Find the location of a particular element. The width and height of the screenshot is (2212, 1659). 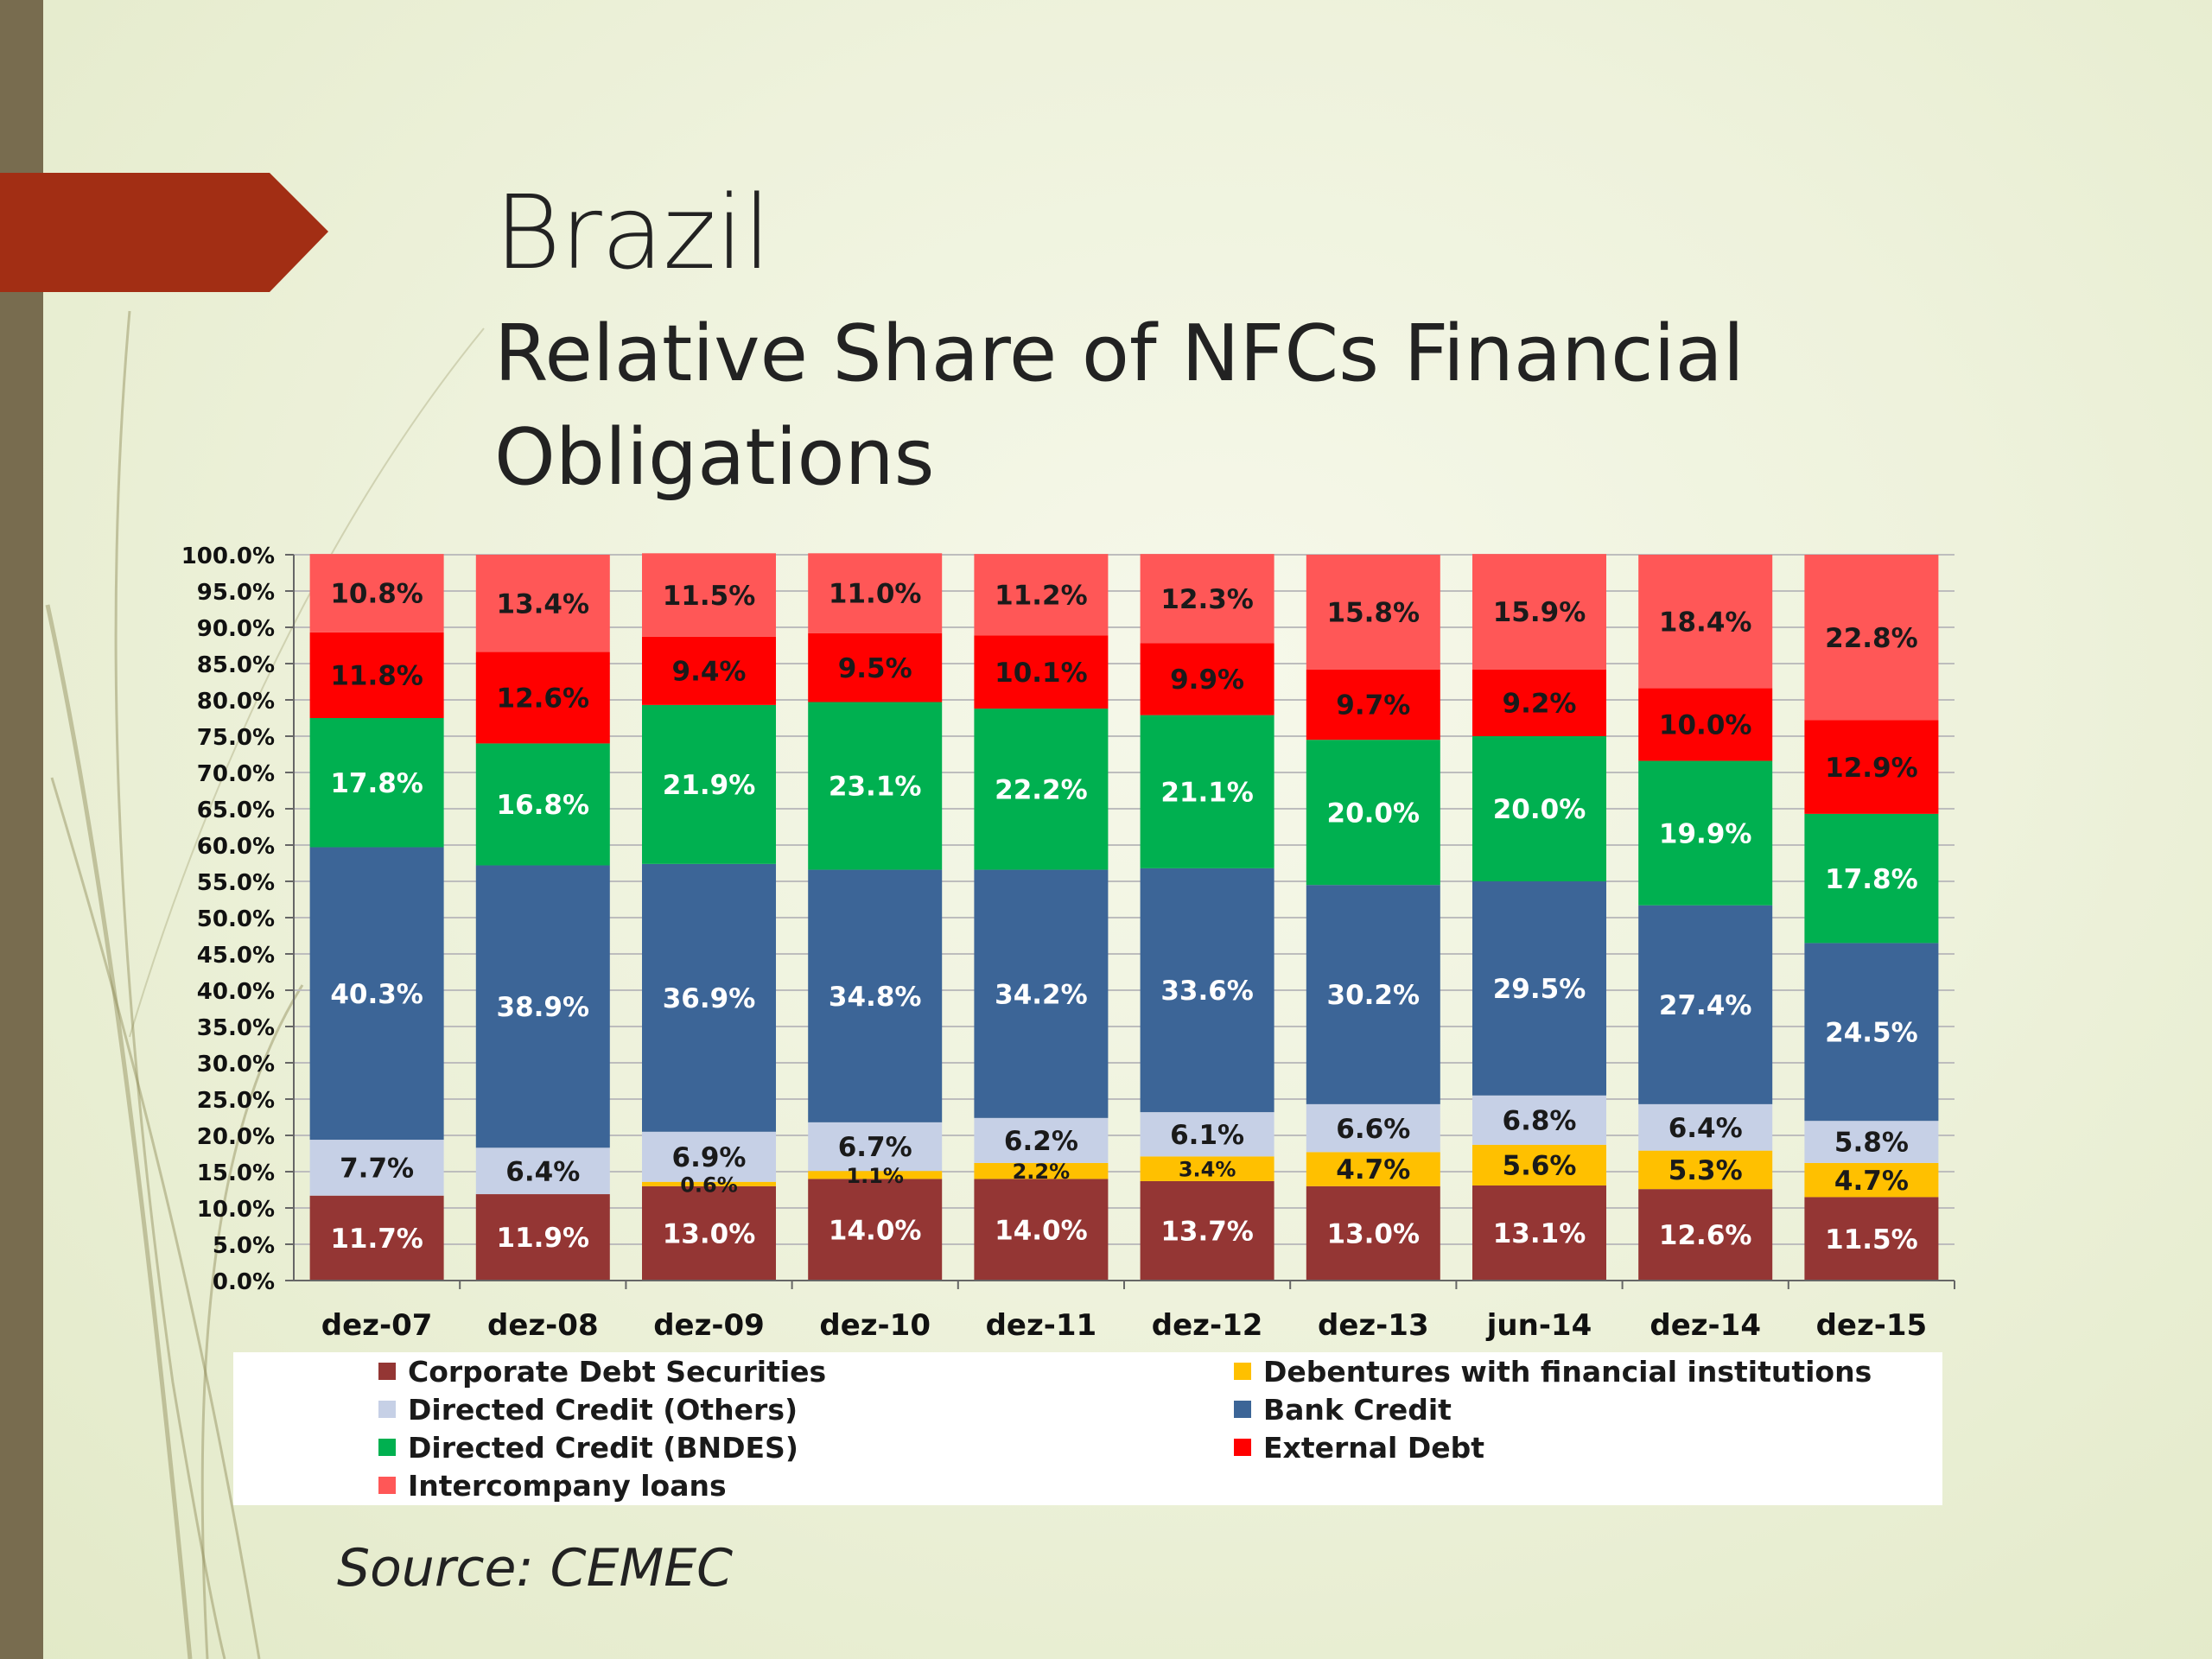

y-tick-label: 55.0% is located at coordinates (236, 883).